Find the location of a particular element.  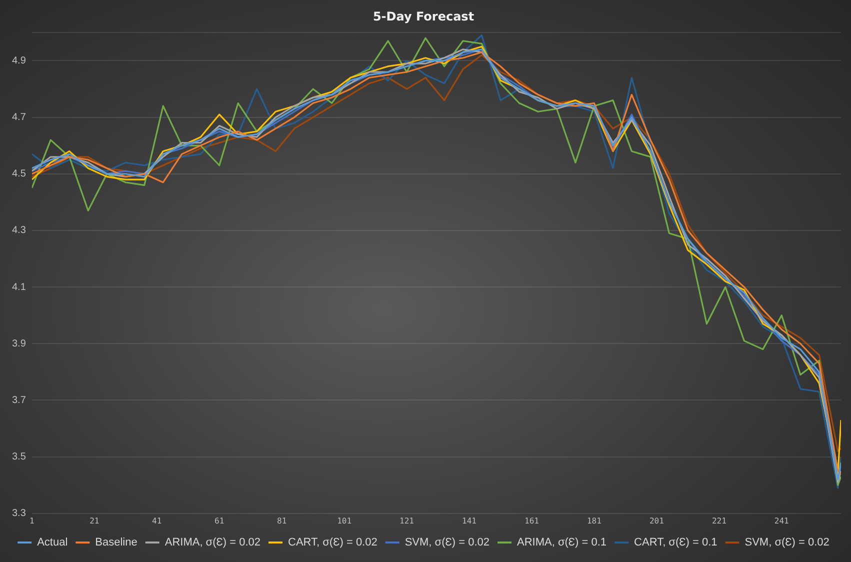

x-tick-label: 21 is located at coordinates (95, 521).